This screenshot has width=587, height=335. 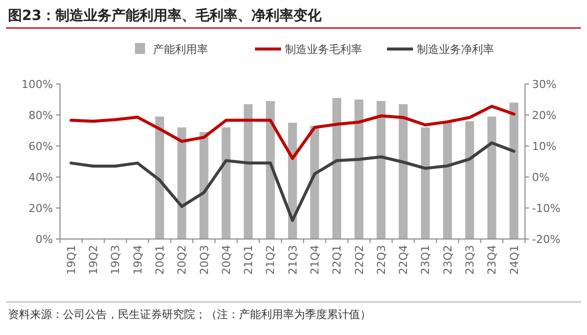 What do you see at coordinates (40, 208) in the screenshot?
I see `y-tick-label: 20%` at bounding box center [40, 208].